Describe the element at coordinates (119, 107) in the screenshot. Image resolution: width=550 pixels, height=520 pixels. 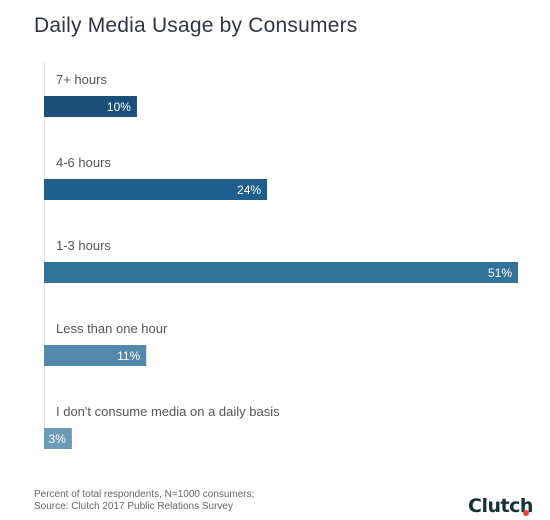
I see `value-label: 10%` at that location.